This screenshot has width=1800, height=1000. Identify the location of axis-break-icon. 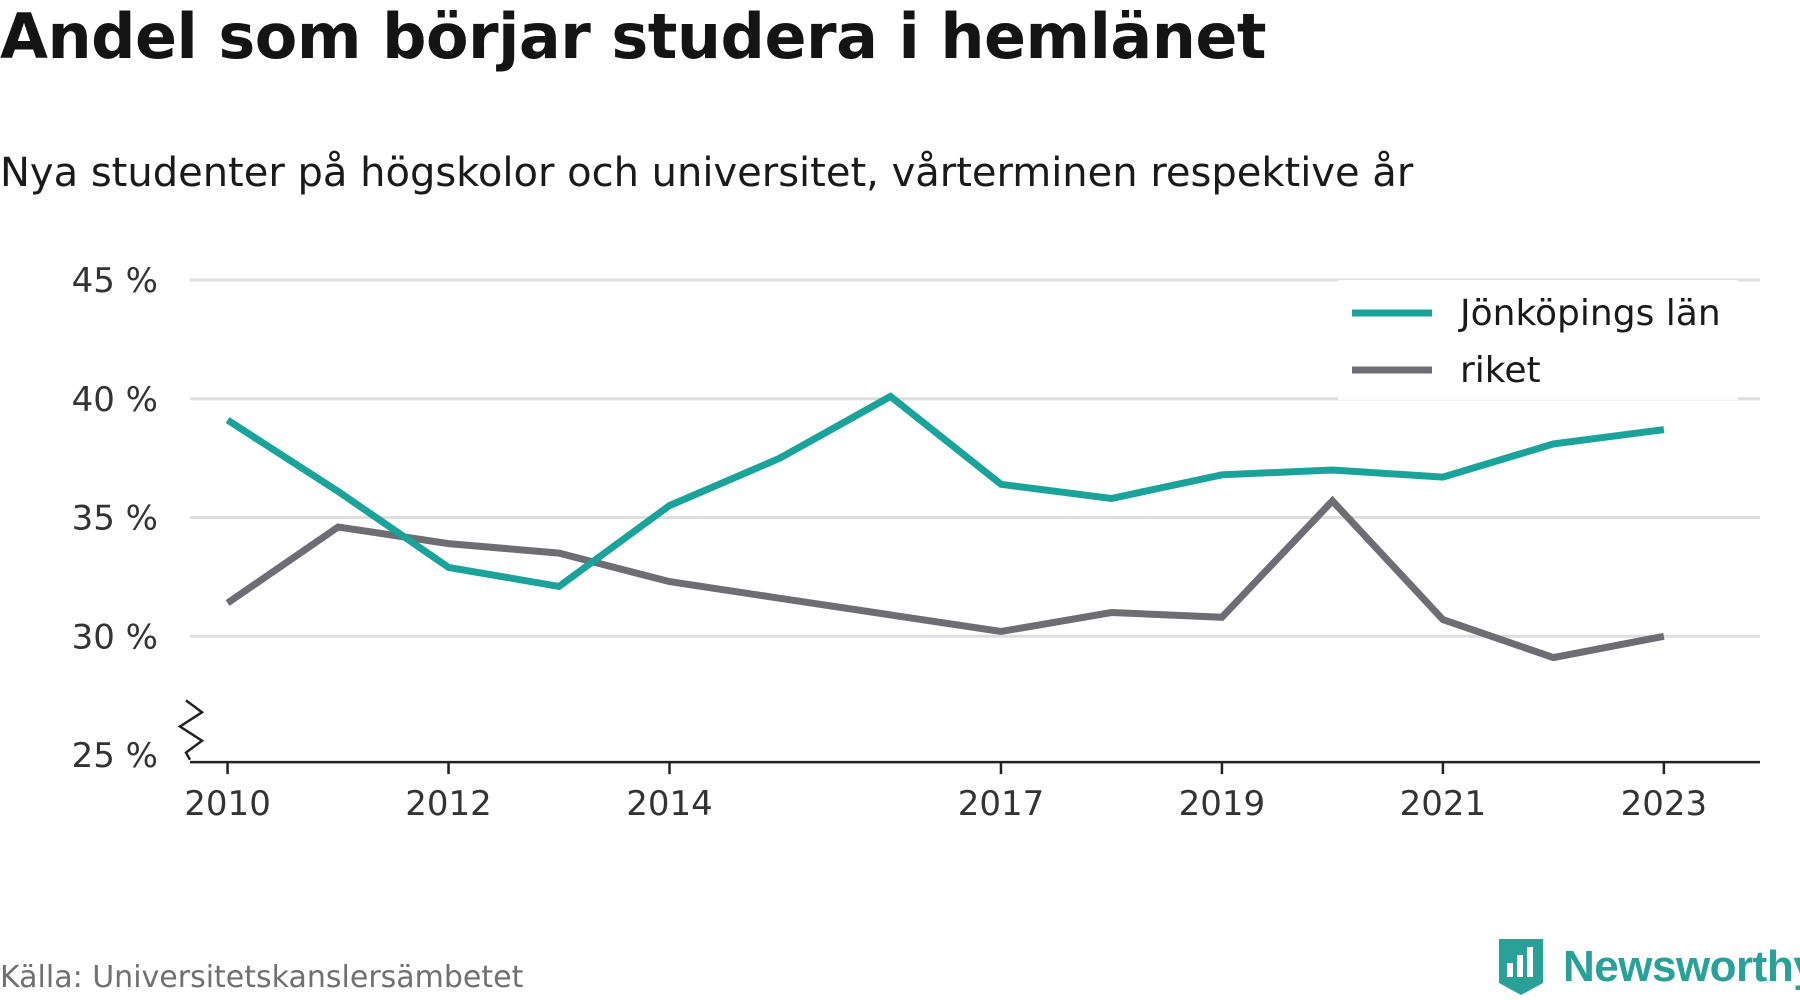
(191, 730).